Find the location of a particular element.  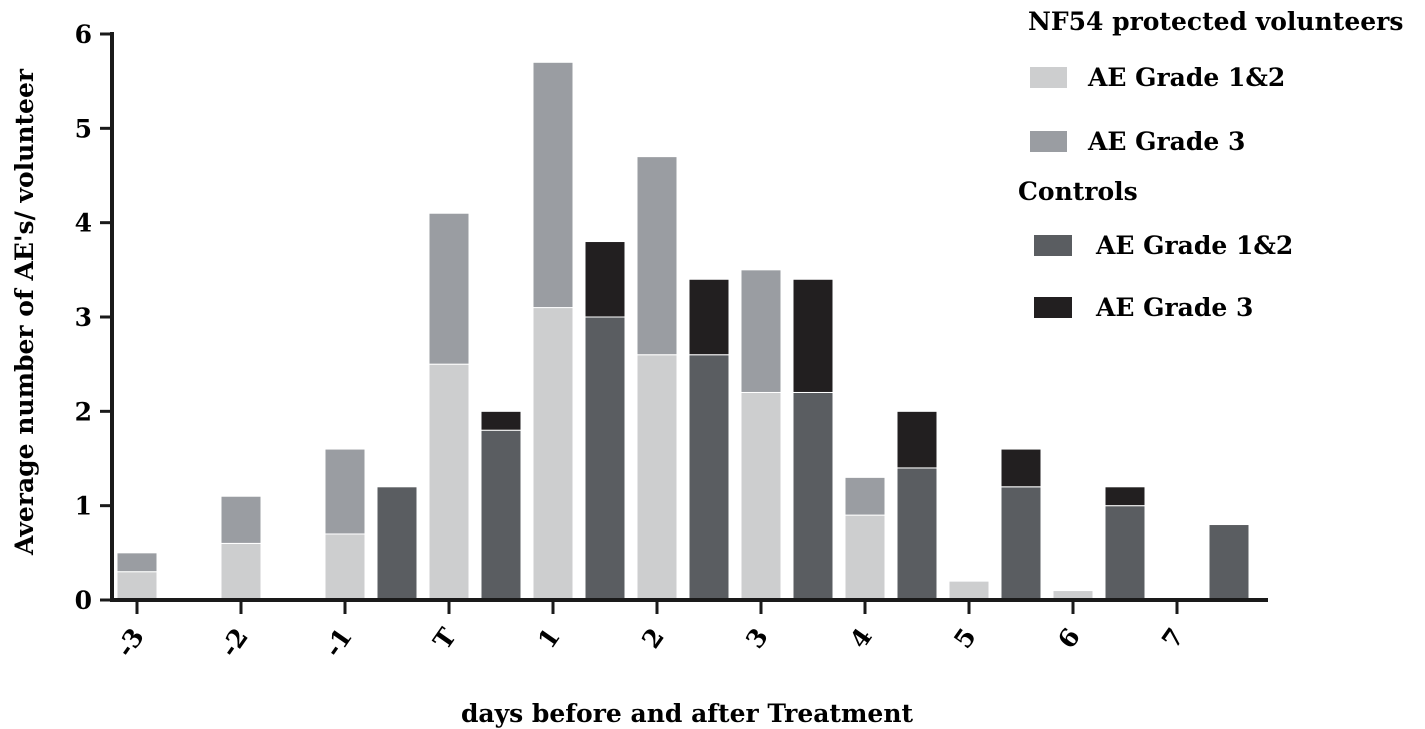

y-tick-label: 2 is located at coordinates (83, 411).